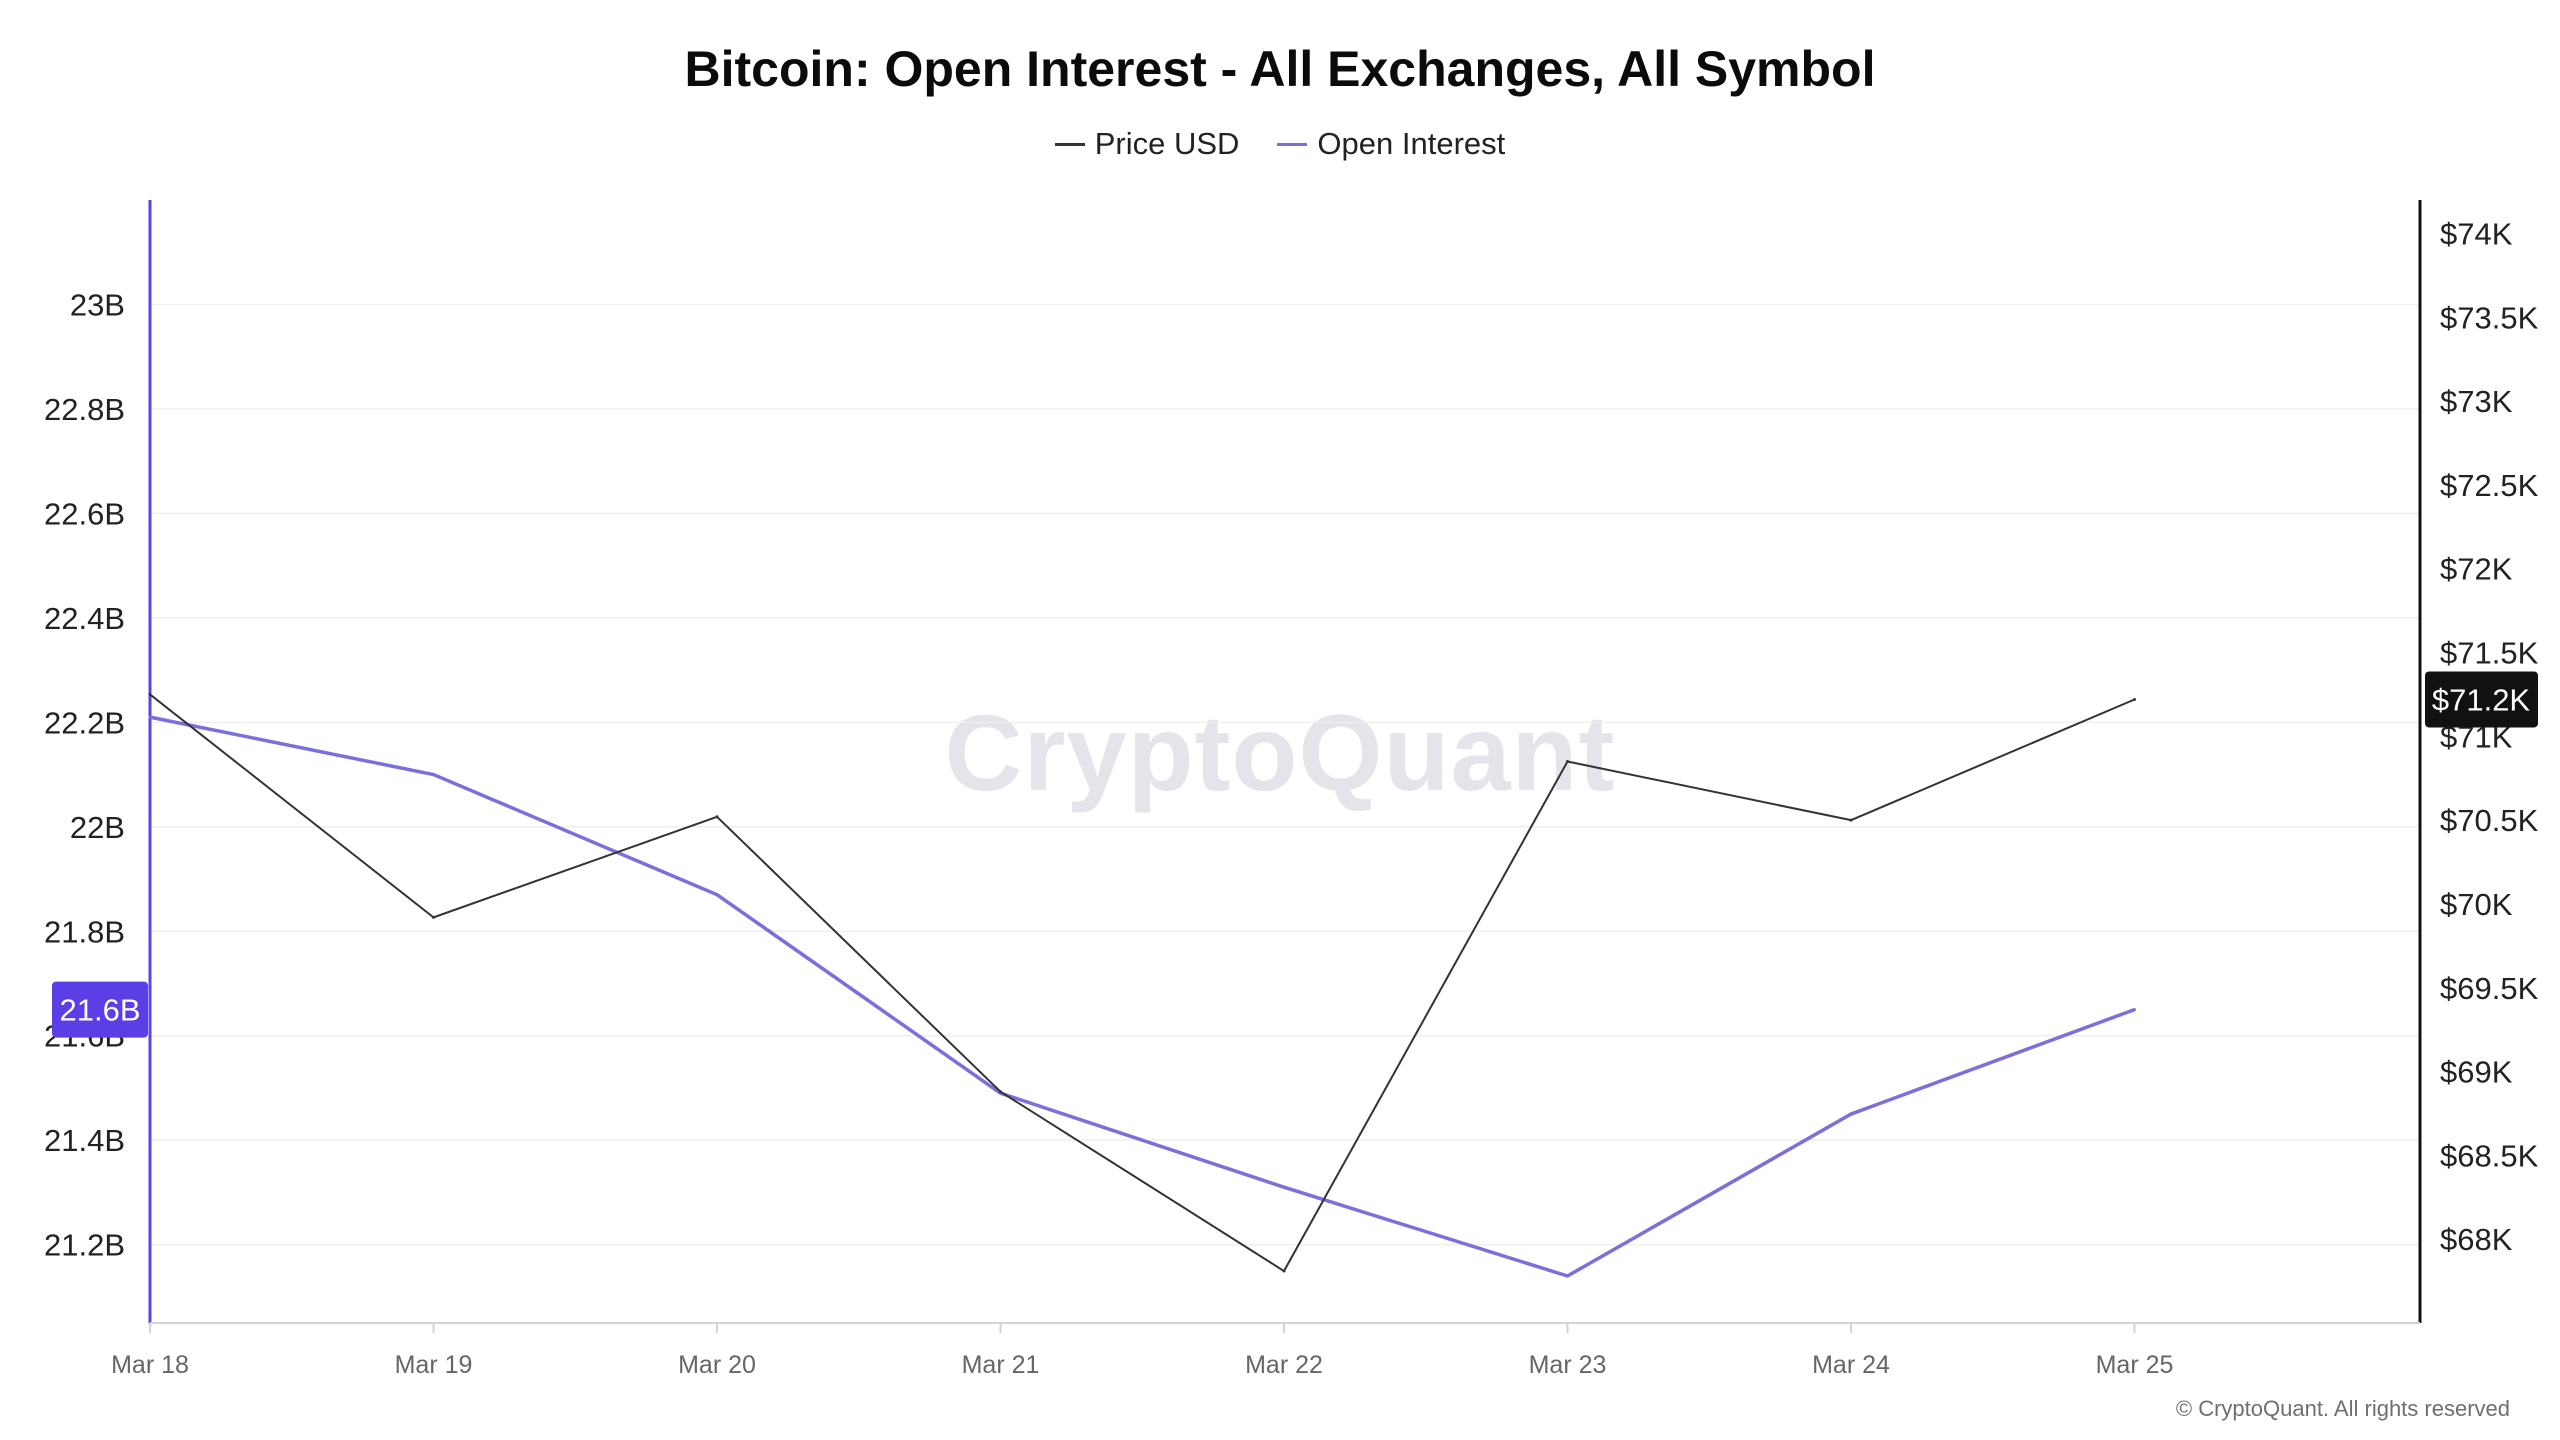 The image size is (2560, 1440). What do you see at coordinates (2476, 569) in the screenshot?
I see `right-tick-label: $72K` at bounding box center [2476, 569].